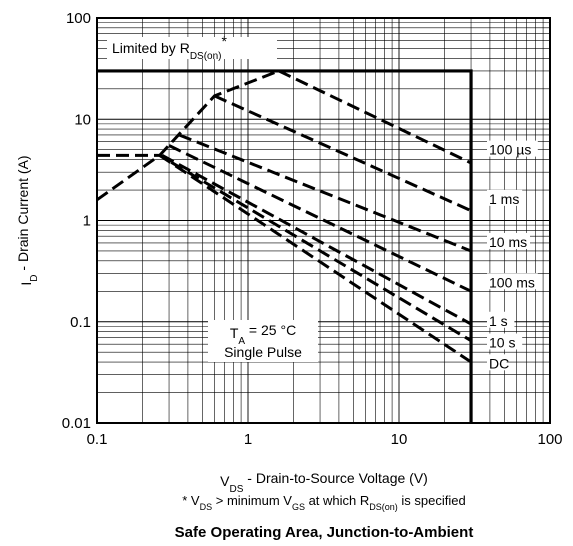 The width and height of the screenshot is (573, 546). Describe the element at coordinates (170, 47) in the screenshot. I see `limit-annotation: Limited by RDS(on)*` at that location.